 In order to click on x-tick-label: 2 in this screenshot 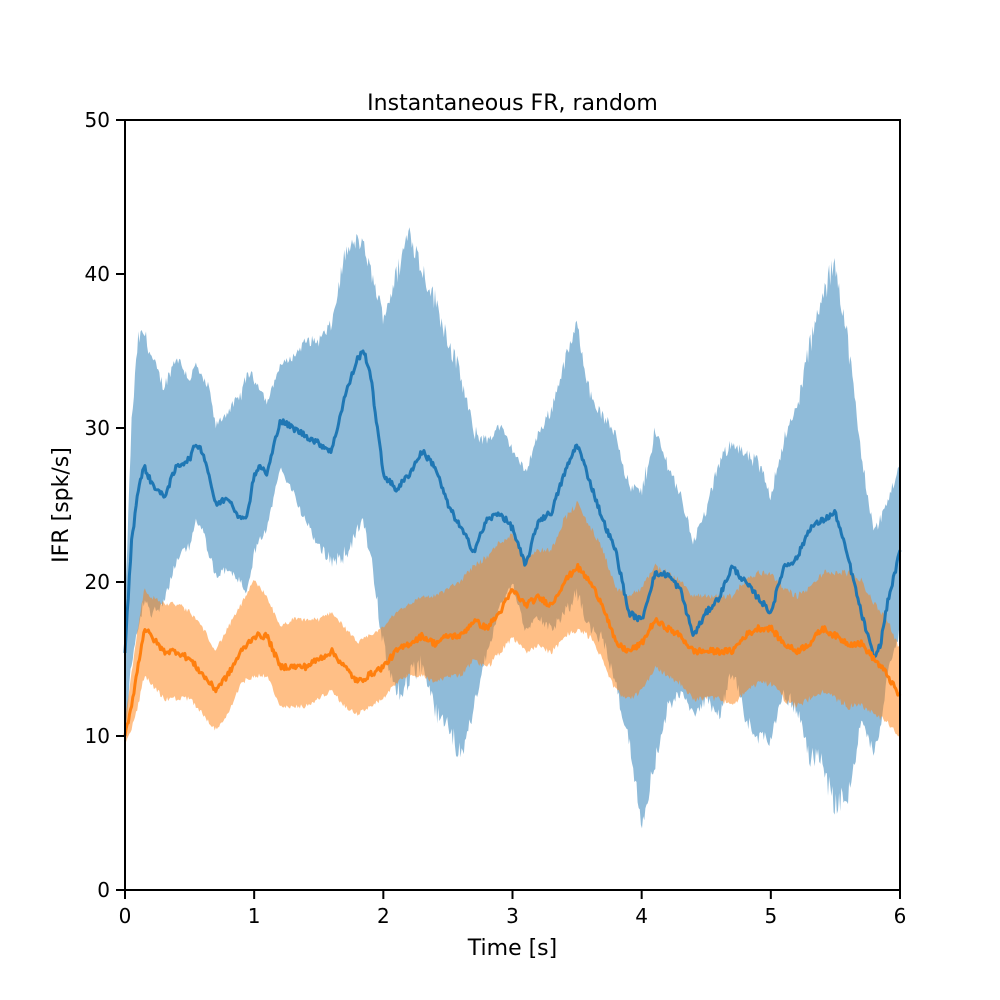, I will do `click(383, 916)`.